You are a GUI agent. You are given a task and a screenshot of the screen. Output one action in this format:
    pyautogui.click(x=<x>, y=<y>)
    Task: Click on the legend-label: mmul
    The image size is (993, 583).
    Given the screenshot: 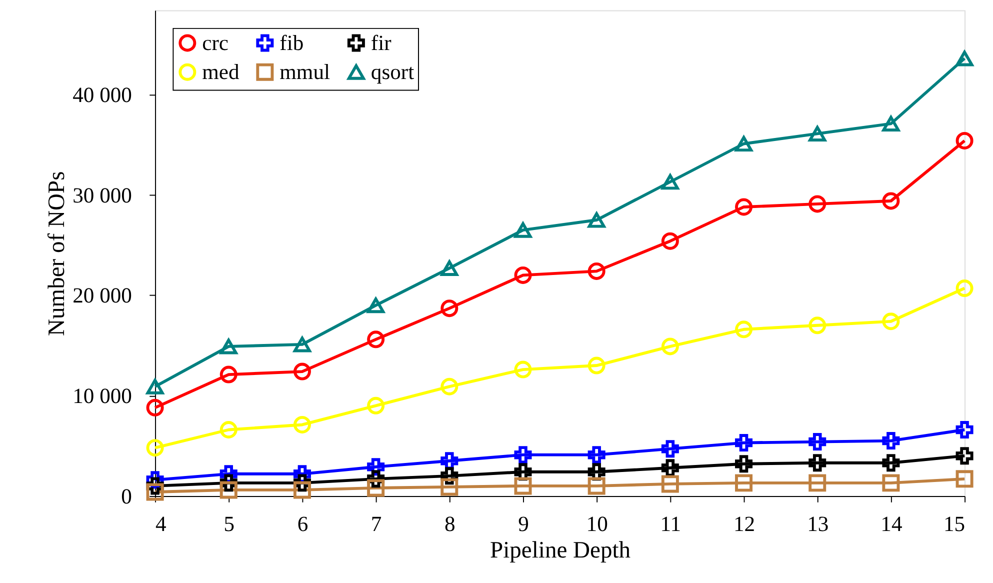 What is the action you would take?
    pyautogui.click(x=305, y=72)
    